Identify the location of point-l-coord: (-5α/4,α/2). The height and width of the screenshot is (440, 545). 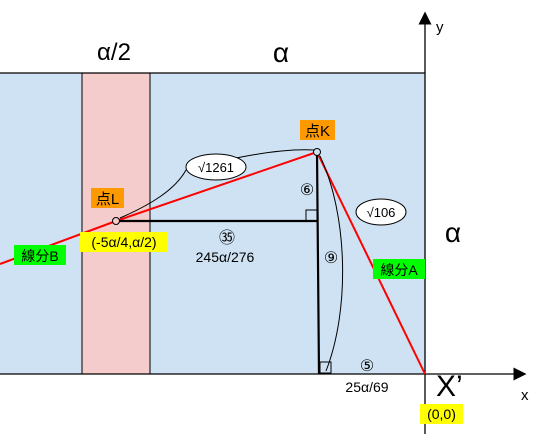
(123, 242).